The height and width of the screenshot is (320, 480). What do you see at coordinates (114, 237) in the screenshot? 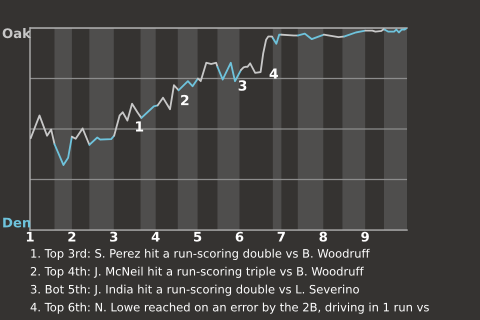
I see `x-tick-label: 3` at bounding box center [114, 237].